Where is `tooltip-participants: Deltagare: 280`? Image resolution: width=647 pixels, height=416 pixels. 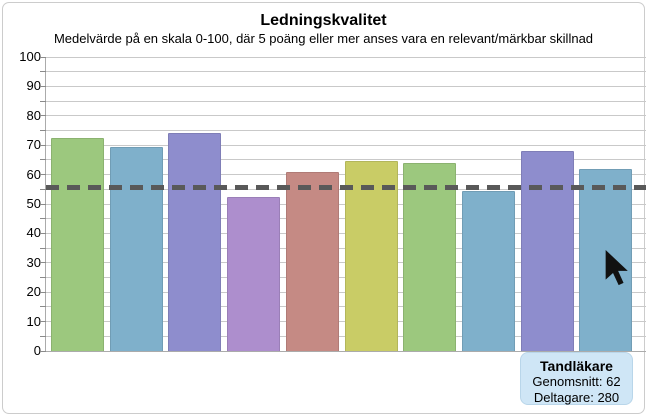 tooltip-participants: Deltagare: 280 is located at coordinates (576, 397).